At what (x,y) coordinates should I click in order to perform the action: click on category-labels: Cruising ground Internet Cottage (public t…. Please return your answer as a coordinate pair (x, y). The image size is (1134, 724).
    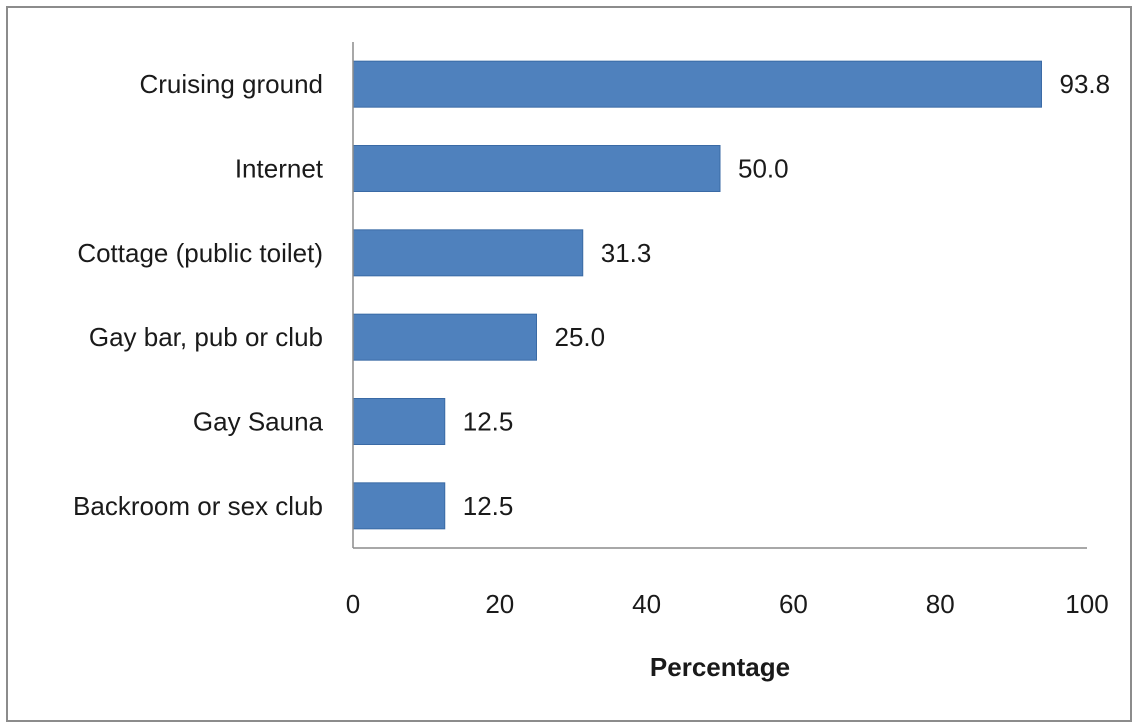
    Looking at the image, I should click on (198, 295).